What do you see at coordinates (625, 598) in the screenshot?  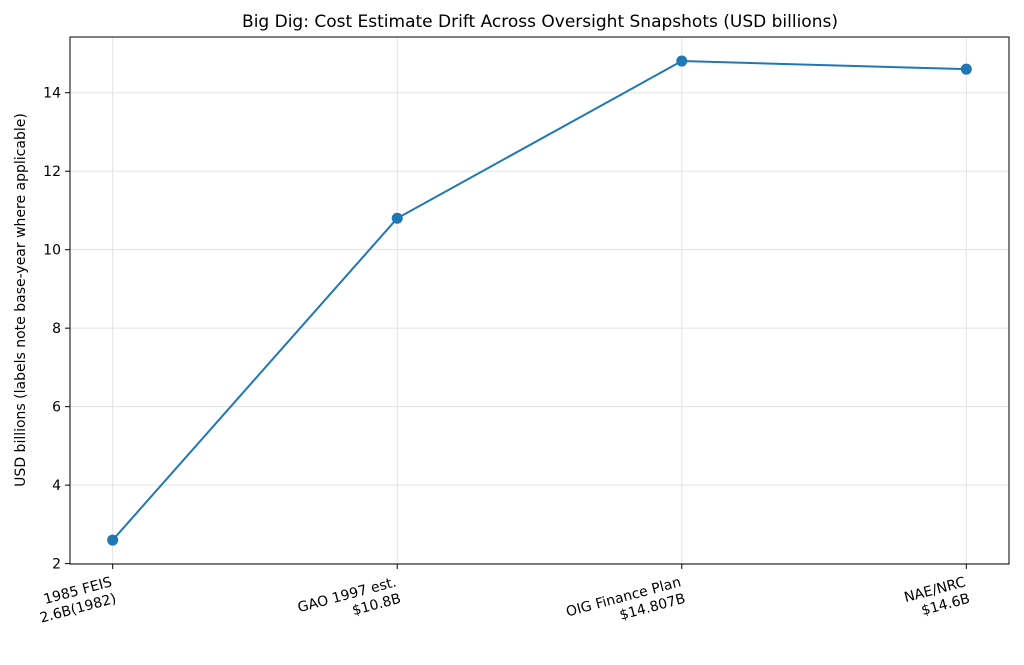 I see `x-tick-label: OIG Finance Plan$14.807B` at bounding box center [625, 598].